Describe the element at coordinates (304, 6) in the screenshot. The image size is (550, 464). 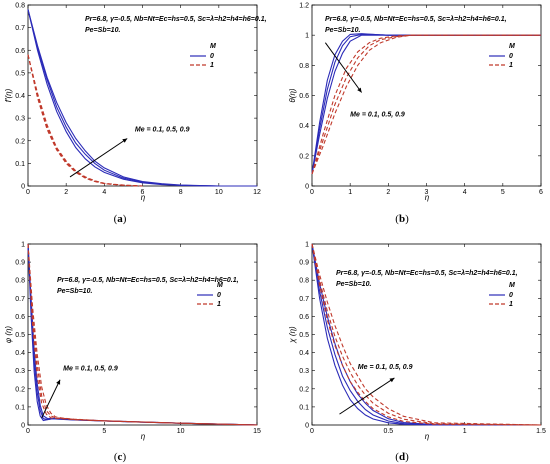
I see `y-tick-label: 1.2` at that location.